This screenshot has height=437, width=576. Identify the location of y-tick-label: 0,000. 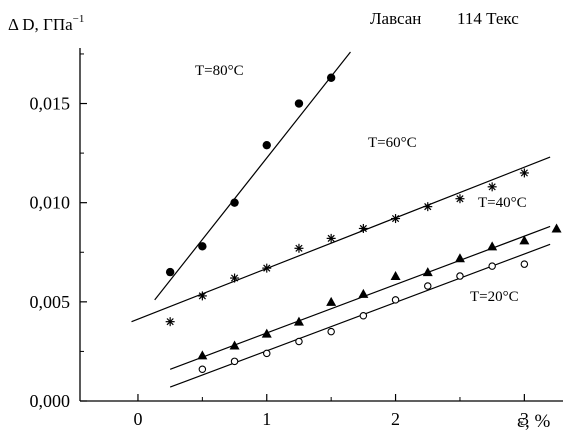
(50, 401).